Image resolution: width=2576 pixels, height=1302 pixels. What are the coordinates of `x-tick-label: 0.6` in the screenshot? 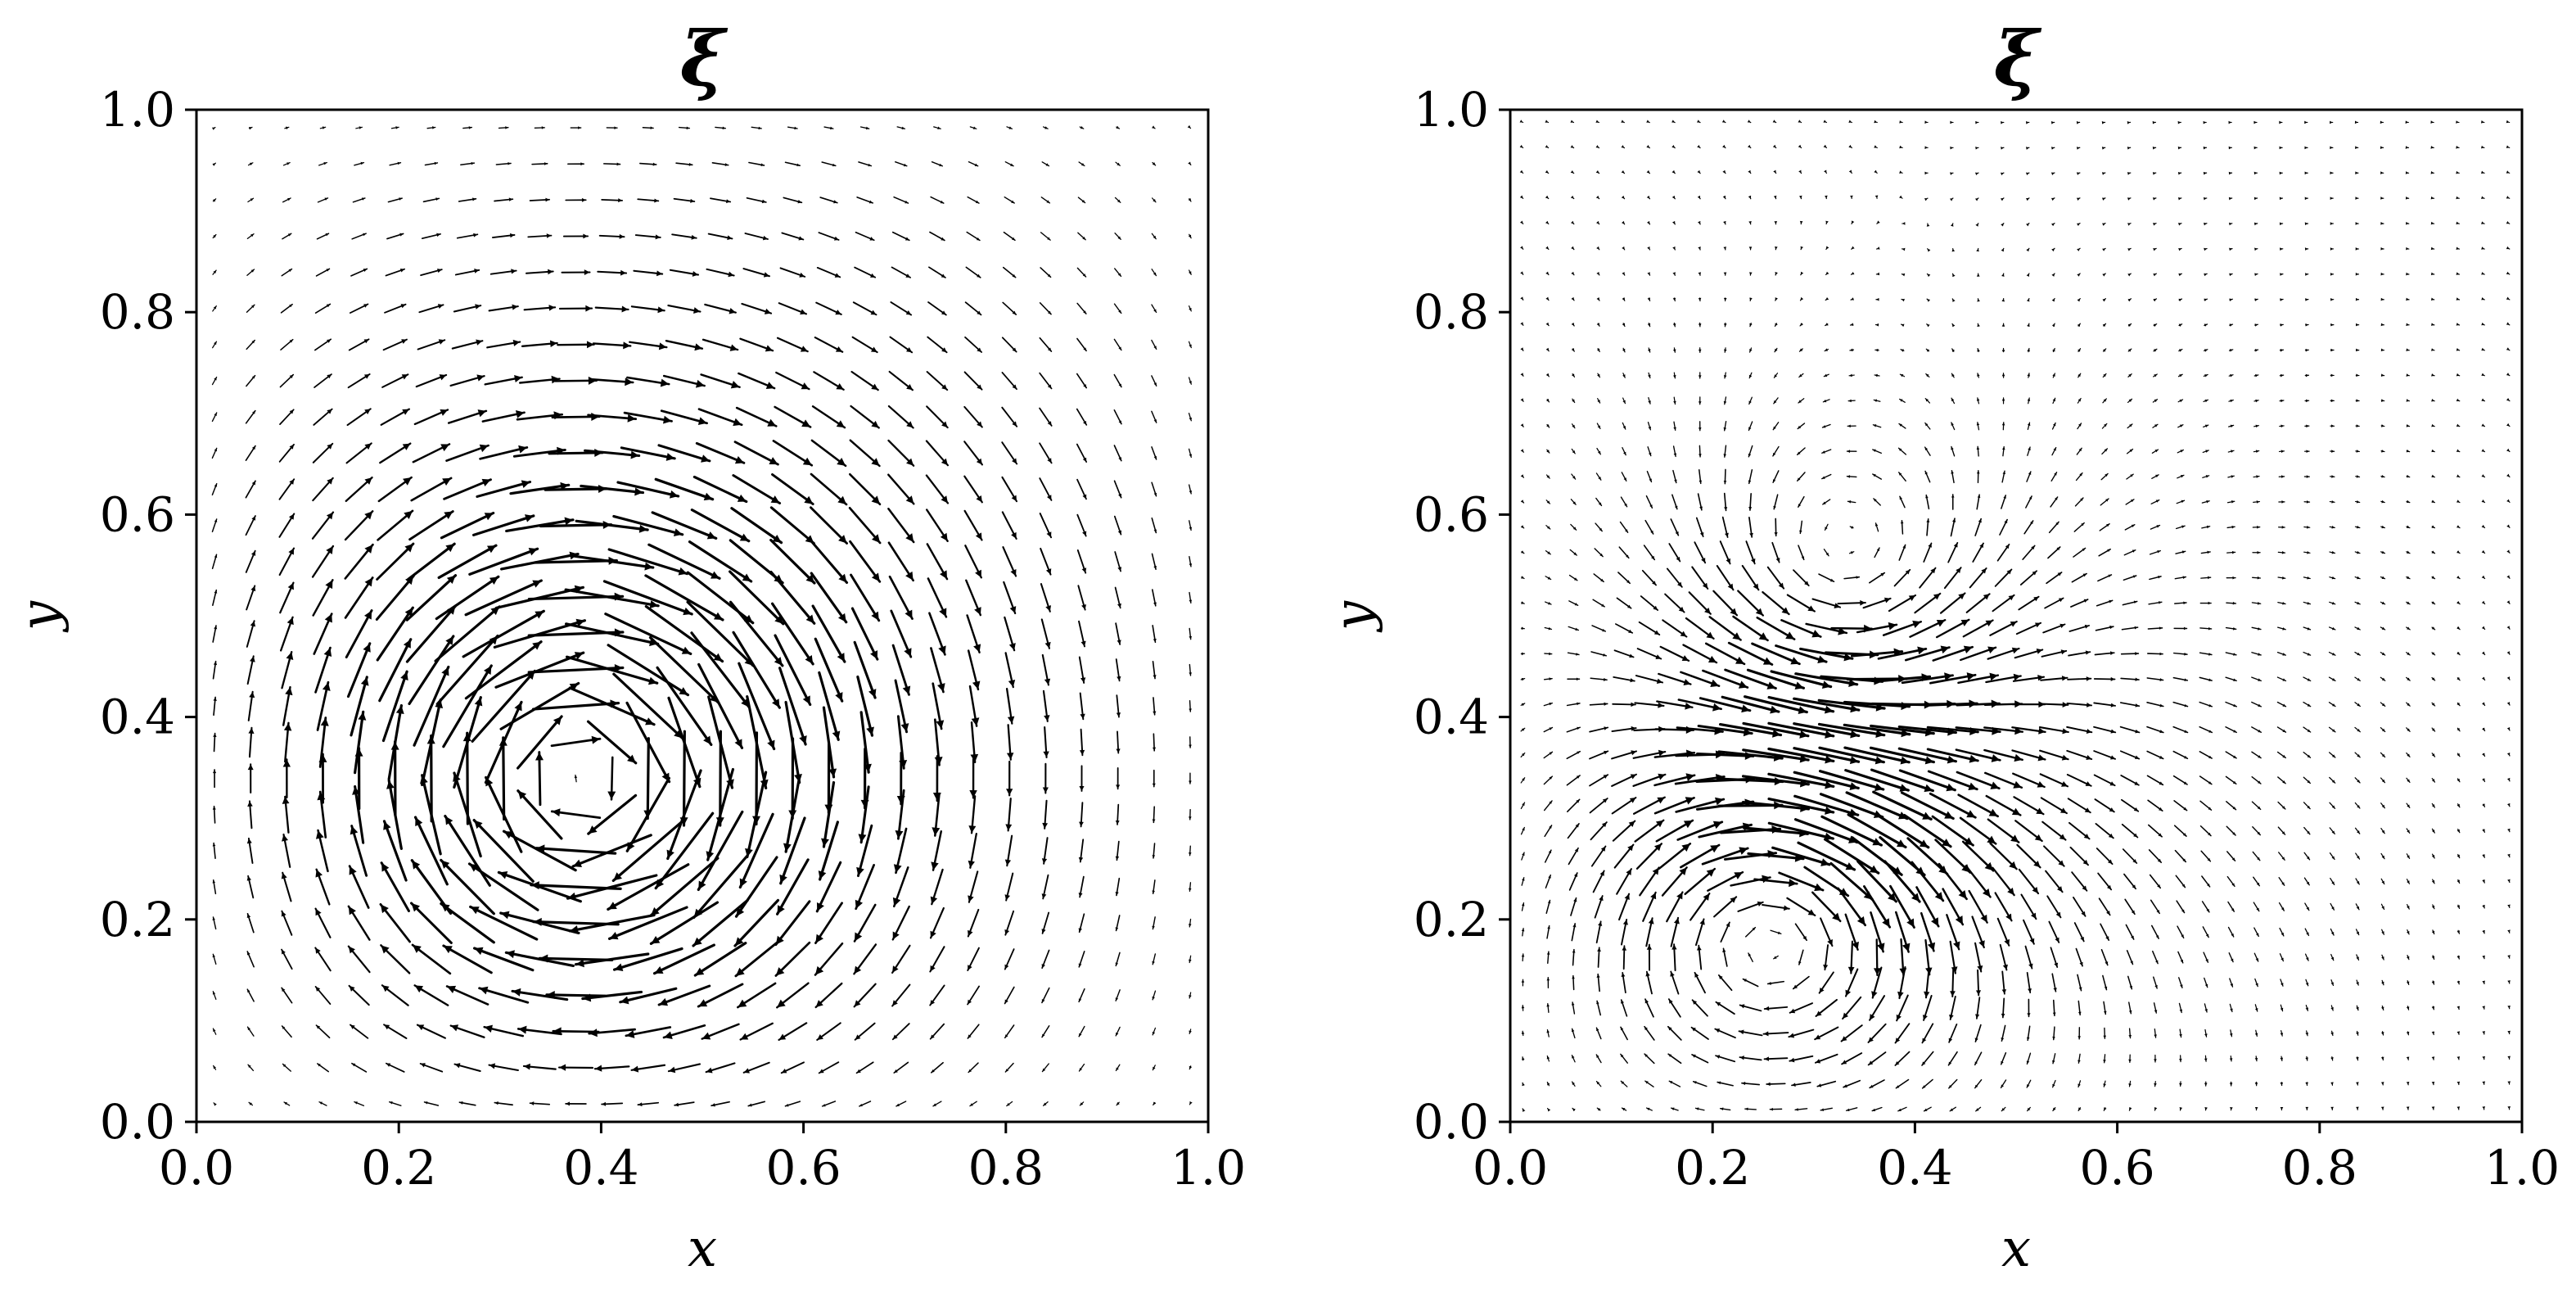 It's located at (803, 1168).